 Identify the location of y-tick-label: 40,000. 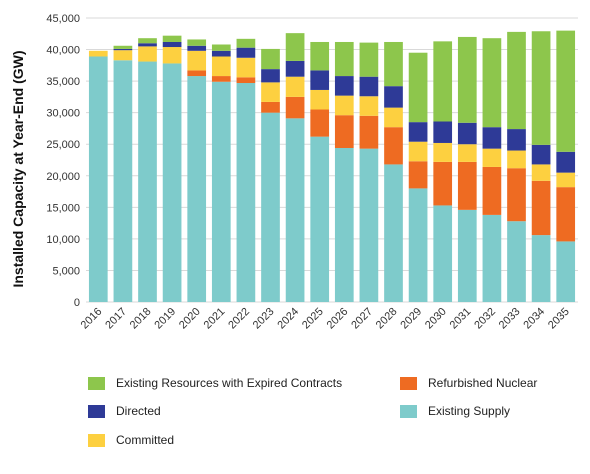
(63, 51).